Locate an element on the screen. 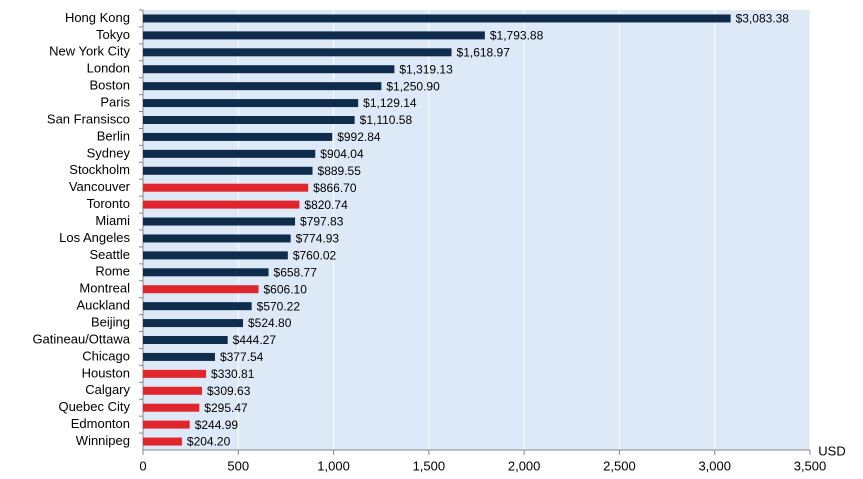 This screenshot has width=863, height=479. x-tick-label: 3,000 is located at coordinates (714, 465).